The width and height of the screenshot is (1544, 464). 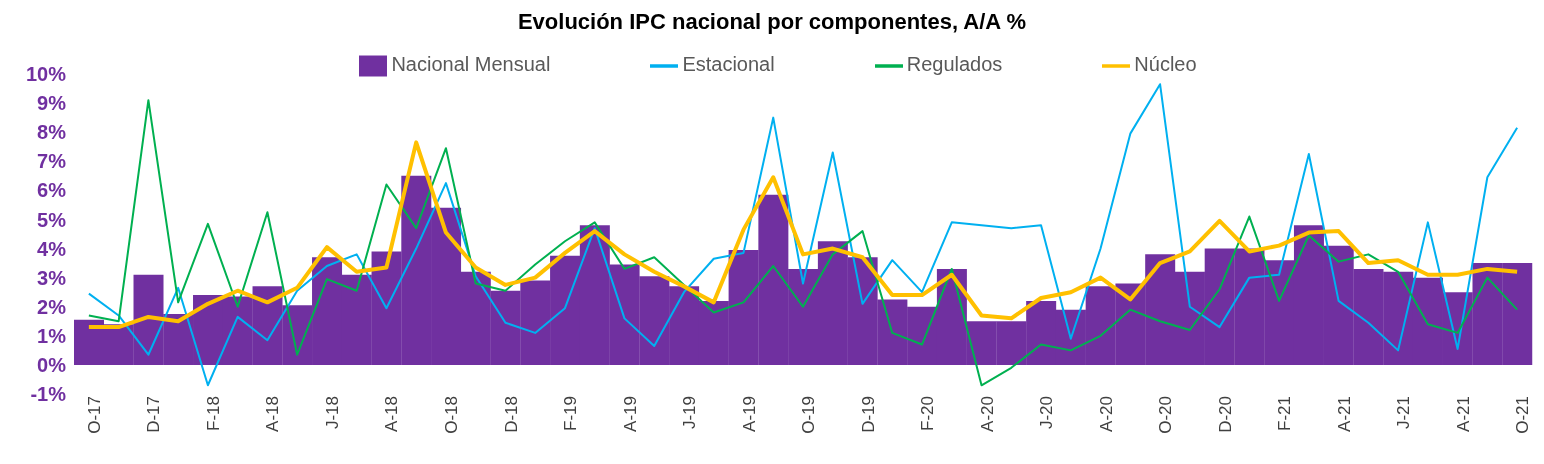 What do you see at coordinates (52, 103) in the screenshot?
I see `y-tick-label: 9%` at bounding box center [52, 103].